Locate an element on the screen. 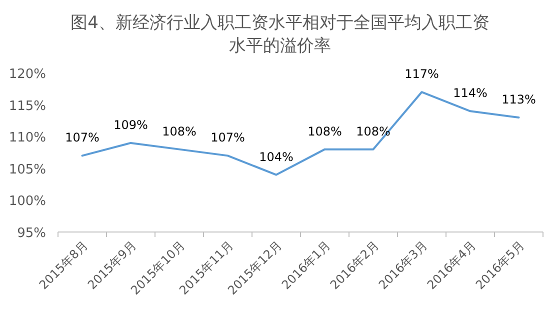 This screenshot has width=560, height=332. data-label: 109% is located at coordinates (131, 125).